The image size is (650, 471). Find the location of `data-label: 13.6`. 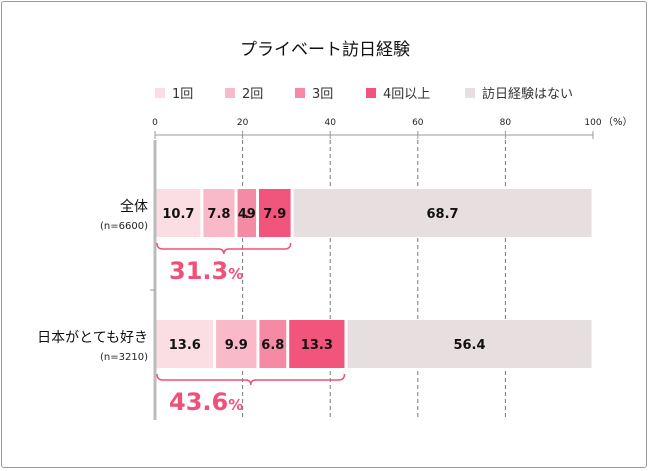

data-label: 13.6 is located at coordinates (185, 345).